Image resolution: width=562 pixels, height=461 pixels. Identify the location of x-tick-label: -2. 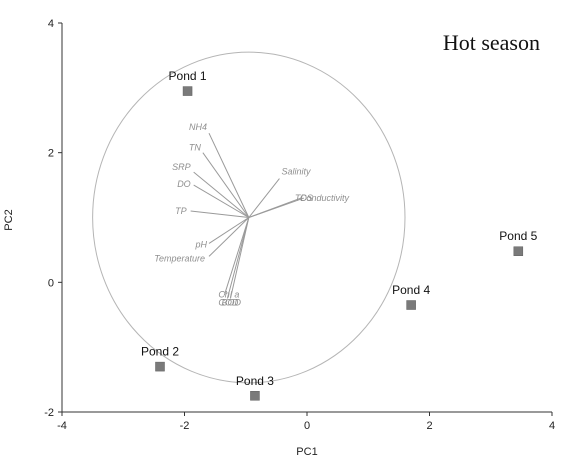
(185, 426).